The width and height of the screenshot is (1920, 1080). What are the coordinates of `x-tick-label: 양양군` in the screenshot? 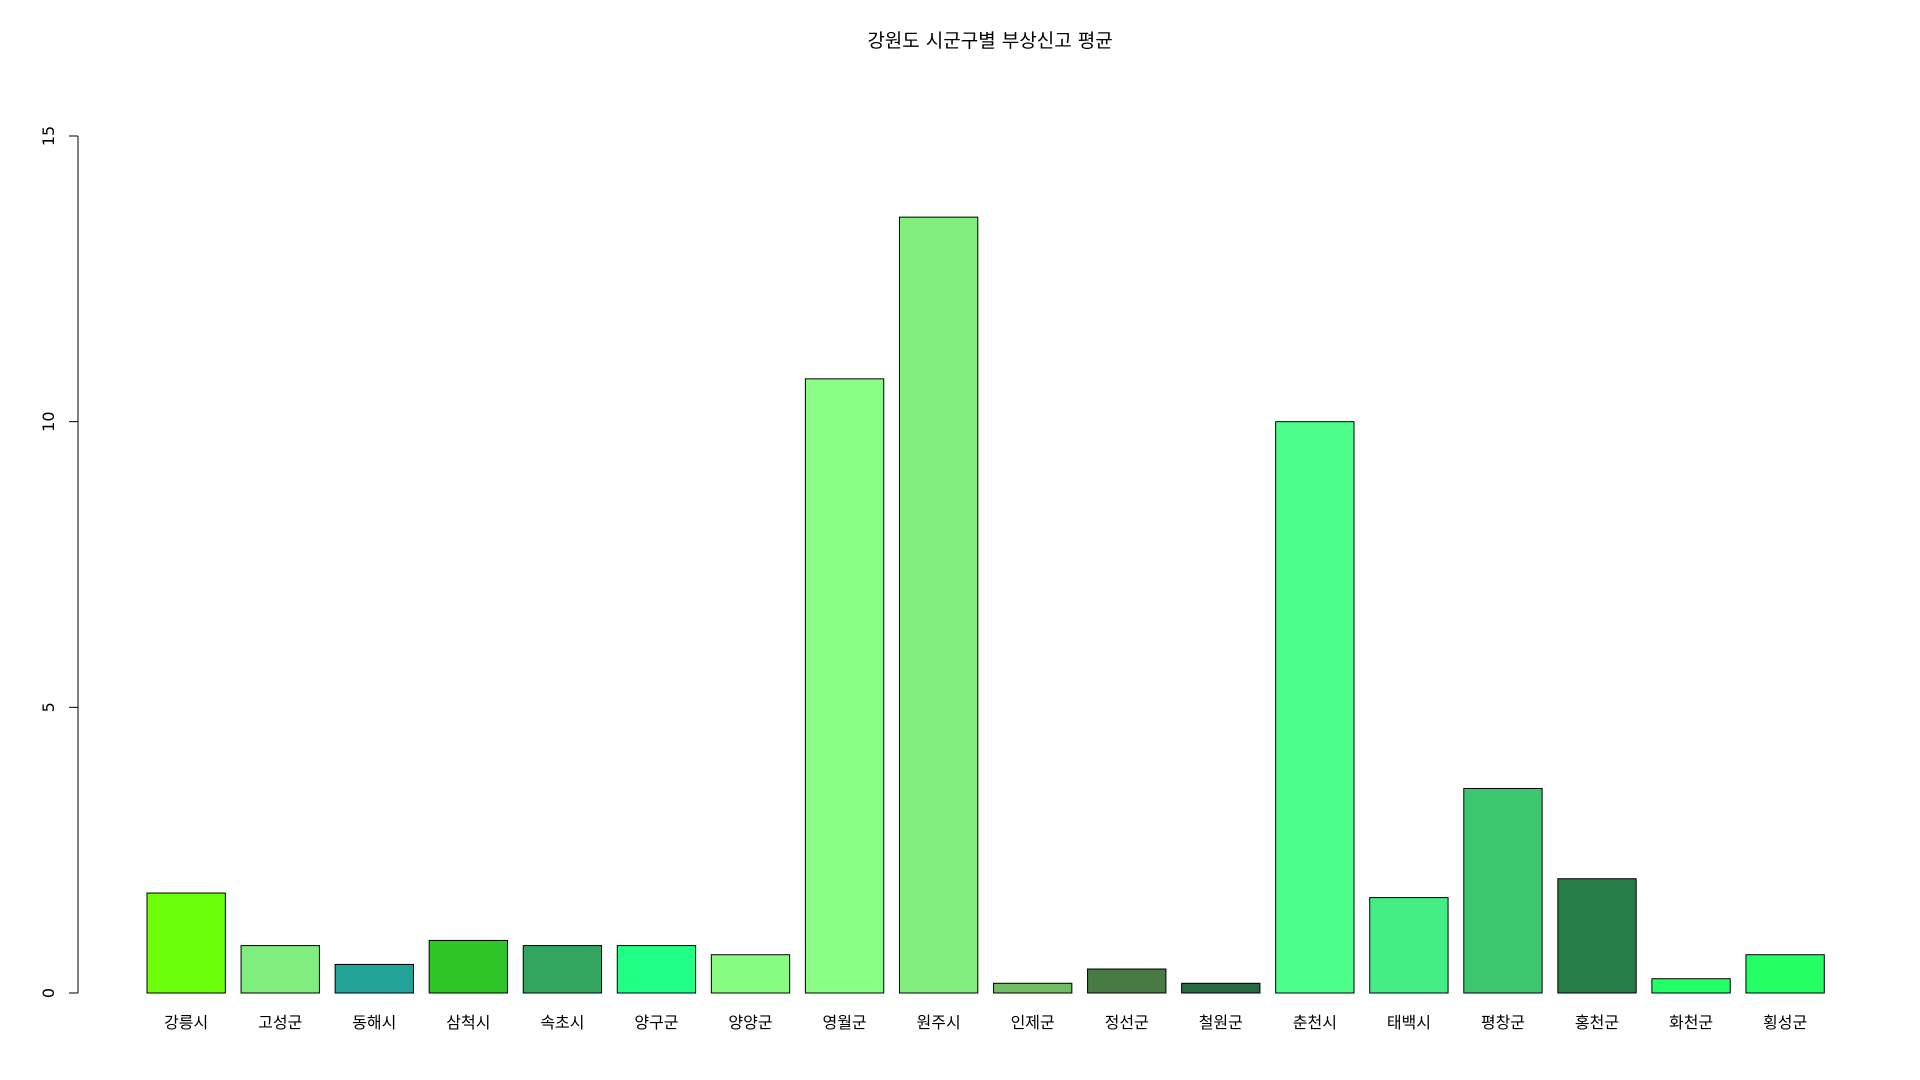 It's located at (750, 1022).